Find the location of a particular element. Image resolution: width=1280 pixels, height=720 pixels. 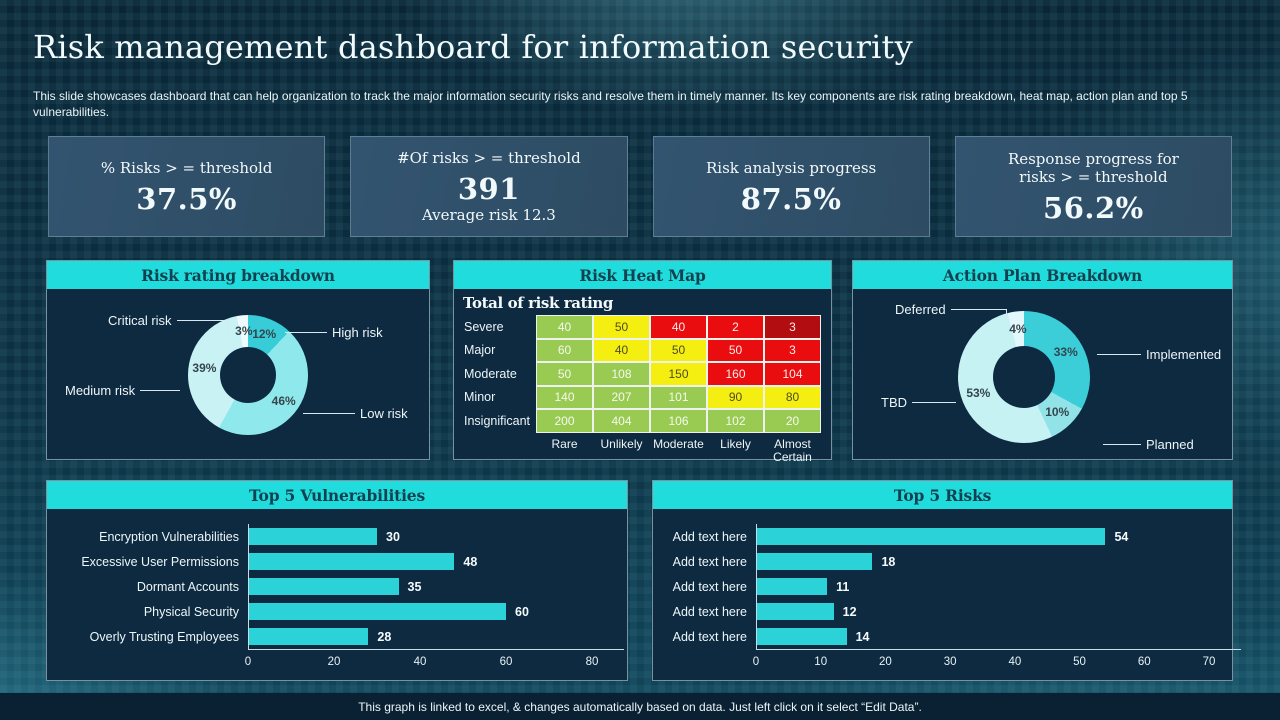

bar-category-label: Dormant Accounts is located at coordinates (187, 586).